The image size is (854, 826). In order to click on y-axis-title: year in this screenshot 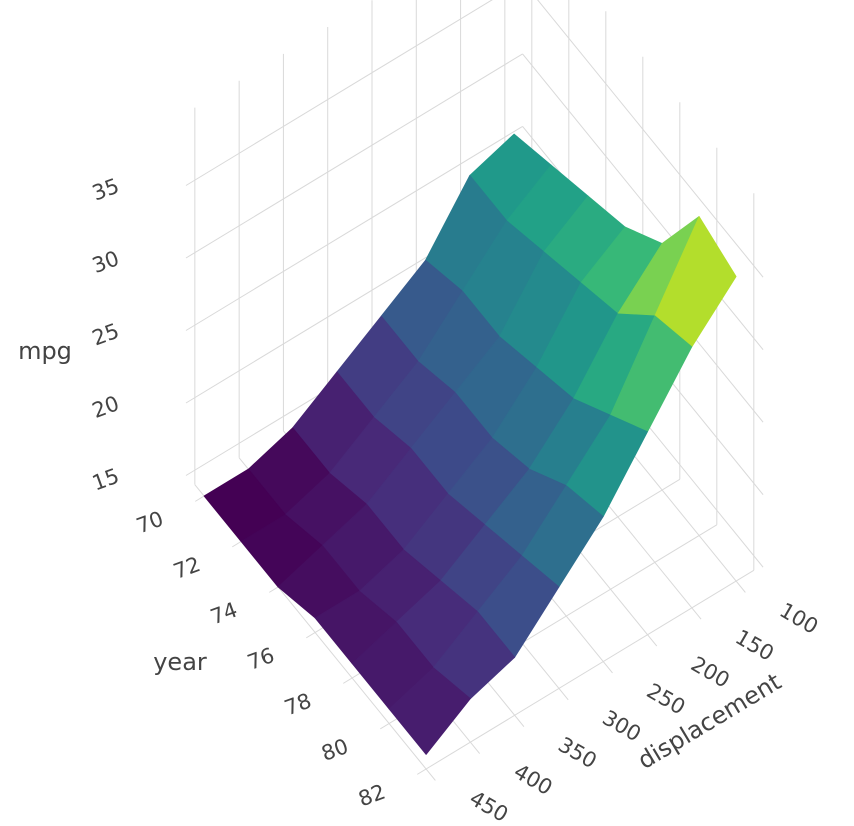, I will do `click(180, 662)`.